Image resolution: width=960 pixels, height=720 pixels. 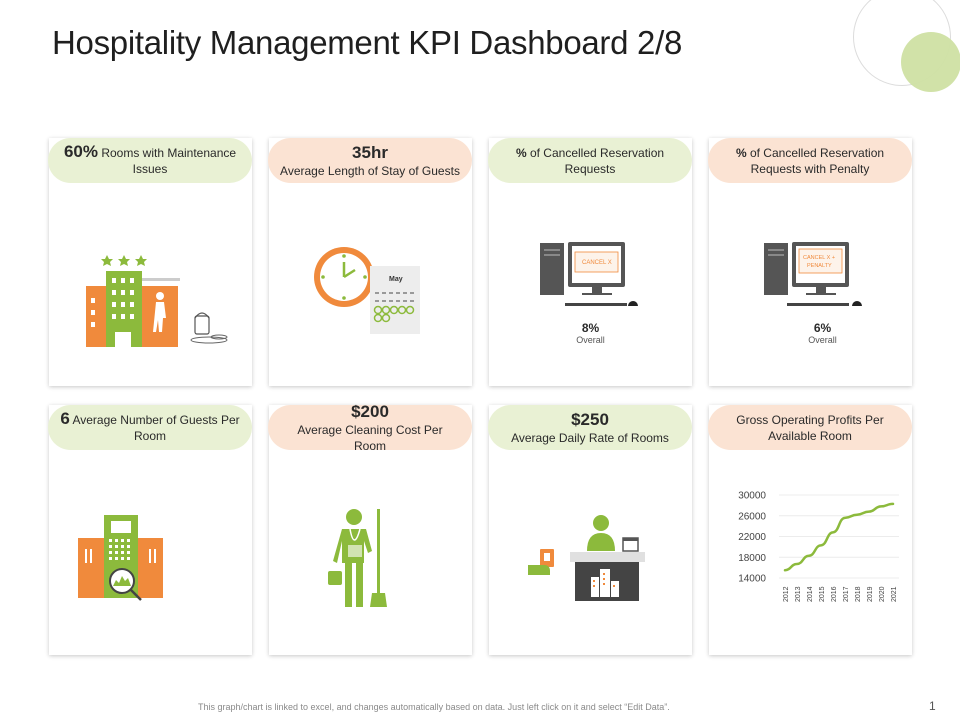 I want to click on screen-label-line2: PENALTY, so click(x=819, y=266).